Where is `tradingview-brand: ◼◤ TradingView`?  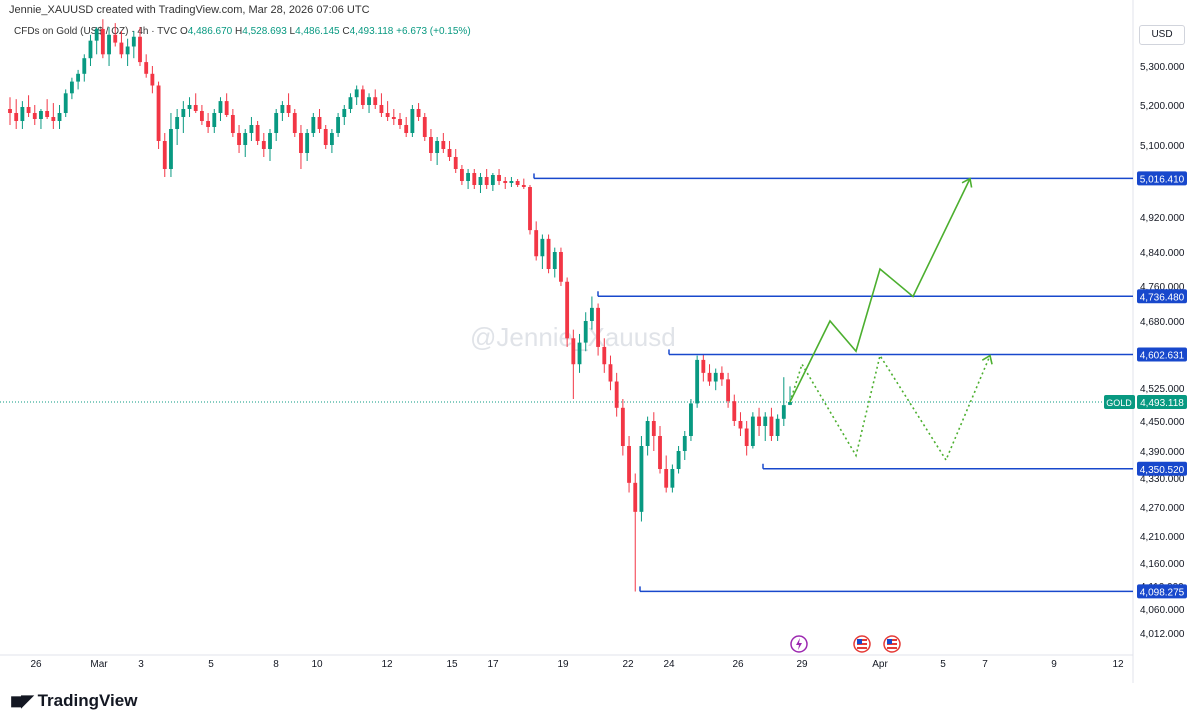
tradingview-brand: ◼◤ TradingView is located at coordinates (73, 701).